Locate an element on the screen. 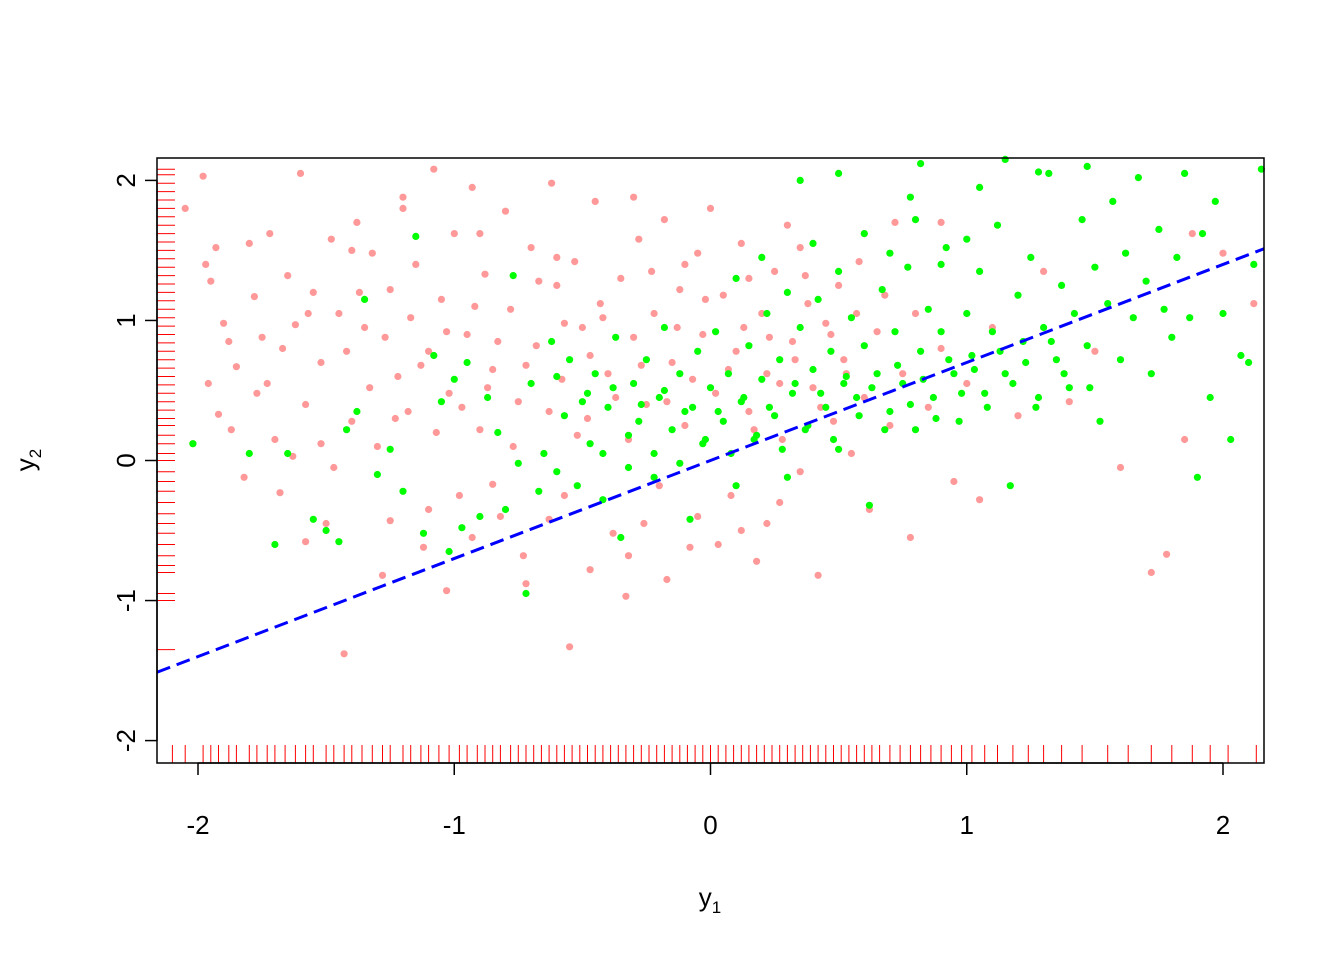 This screenshot has width=1344, height=960. y-tick-label: 1 is located at coordinates (126, 320).